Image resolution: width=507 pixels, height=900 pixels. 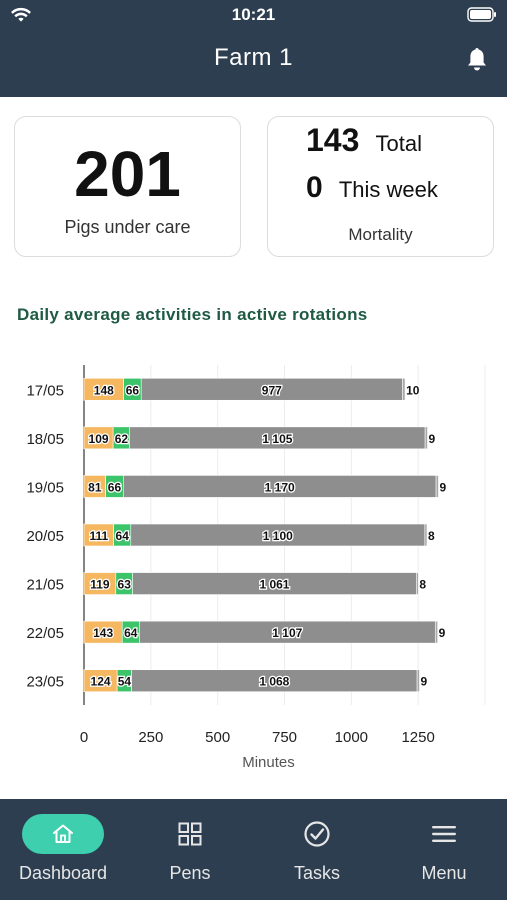 I want to click on y-tick-label: 20/05, so click(x=45, y=536).